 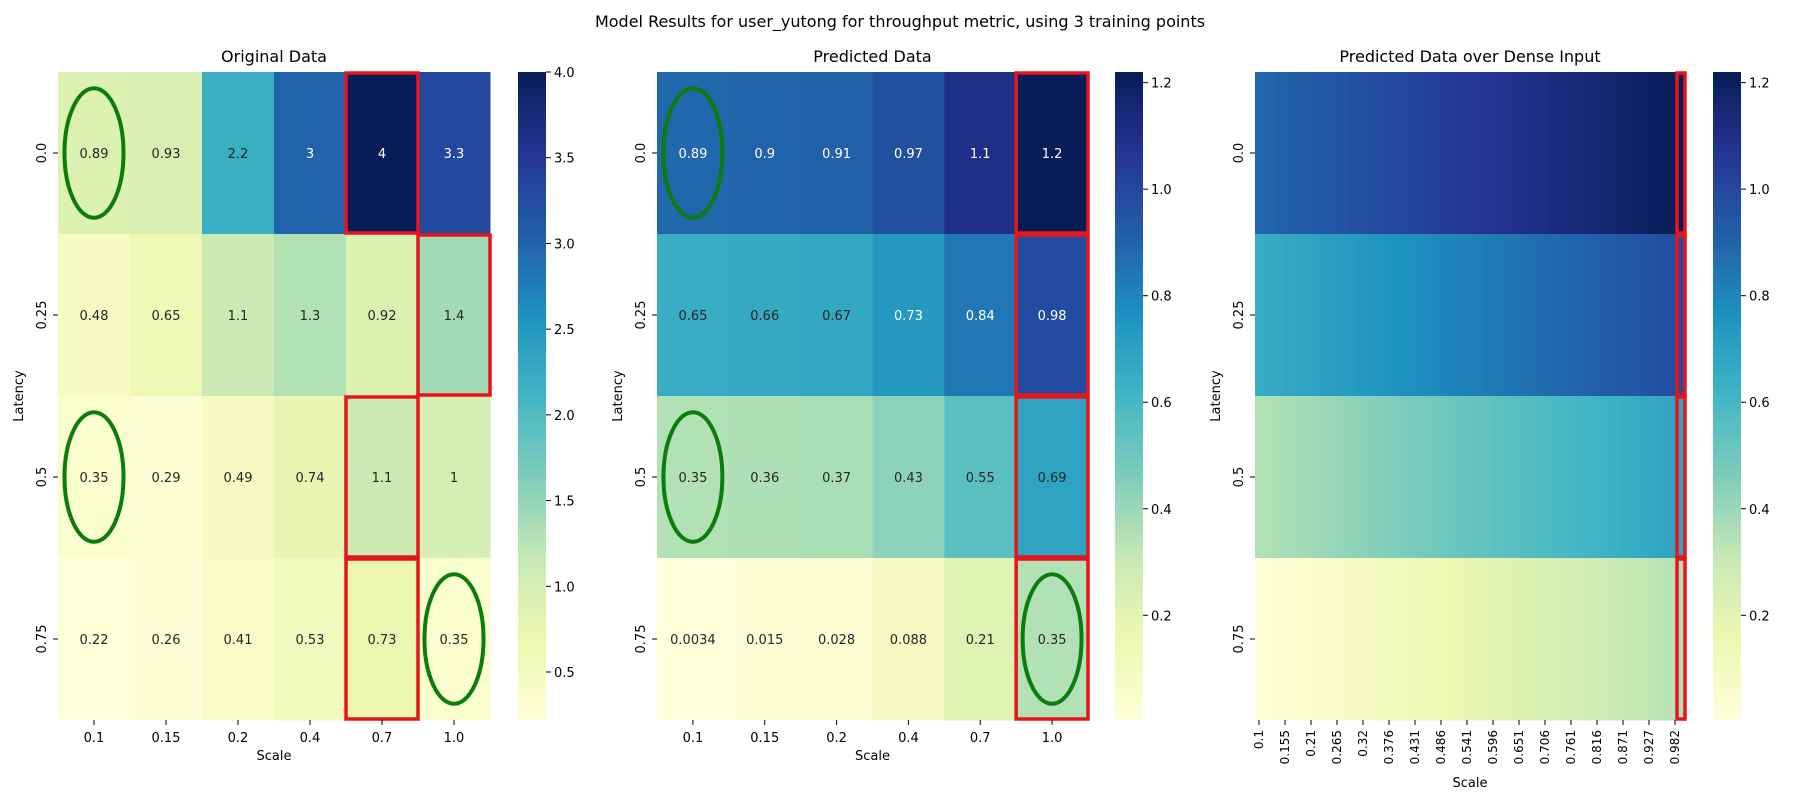 I want to click on y-tick-label: 0.25, so click(x=641, y=315).